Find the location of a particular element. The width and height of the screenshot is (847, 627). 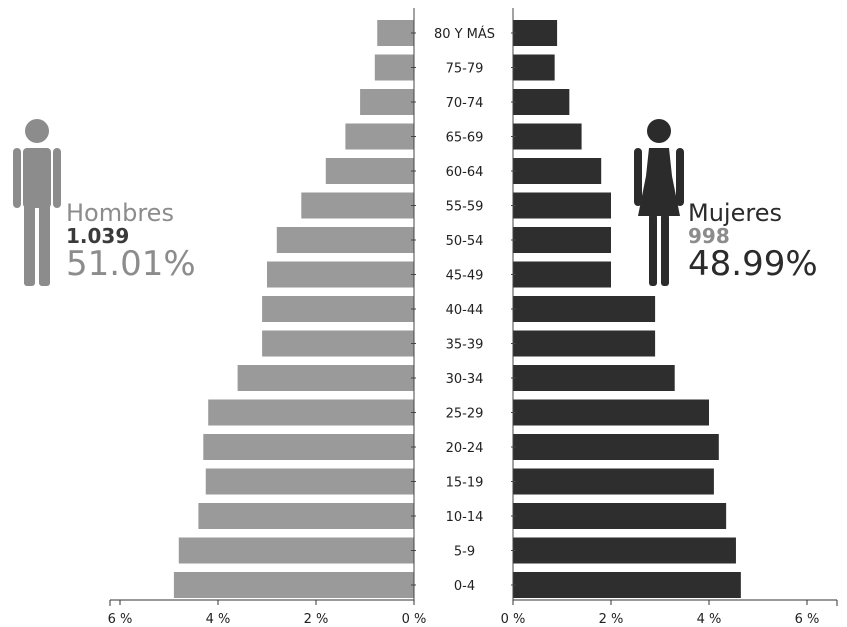

right-x-tick-label: 6 % is located at coordinates (807, 619).